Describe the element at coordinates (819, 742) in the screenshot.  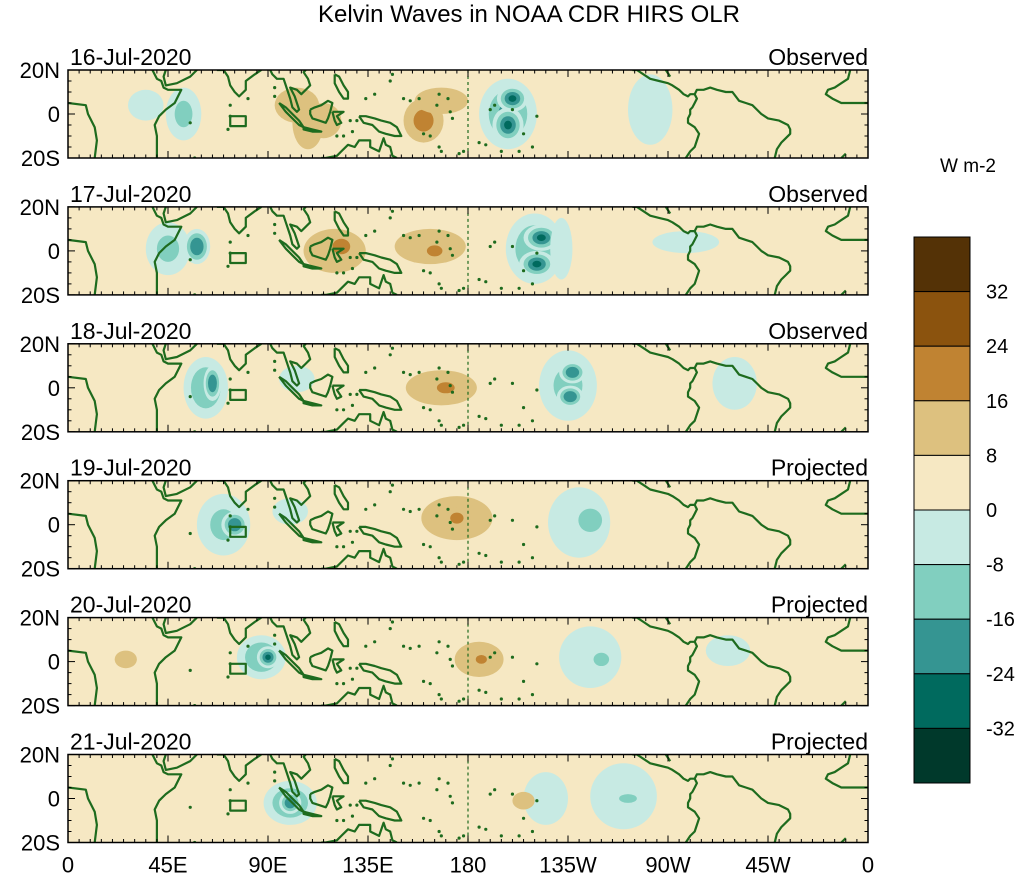
I see `panel-status: Projected` at that location.